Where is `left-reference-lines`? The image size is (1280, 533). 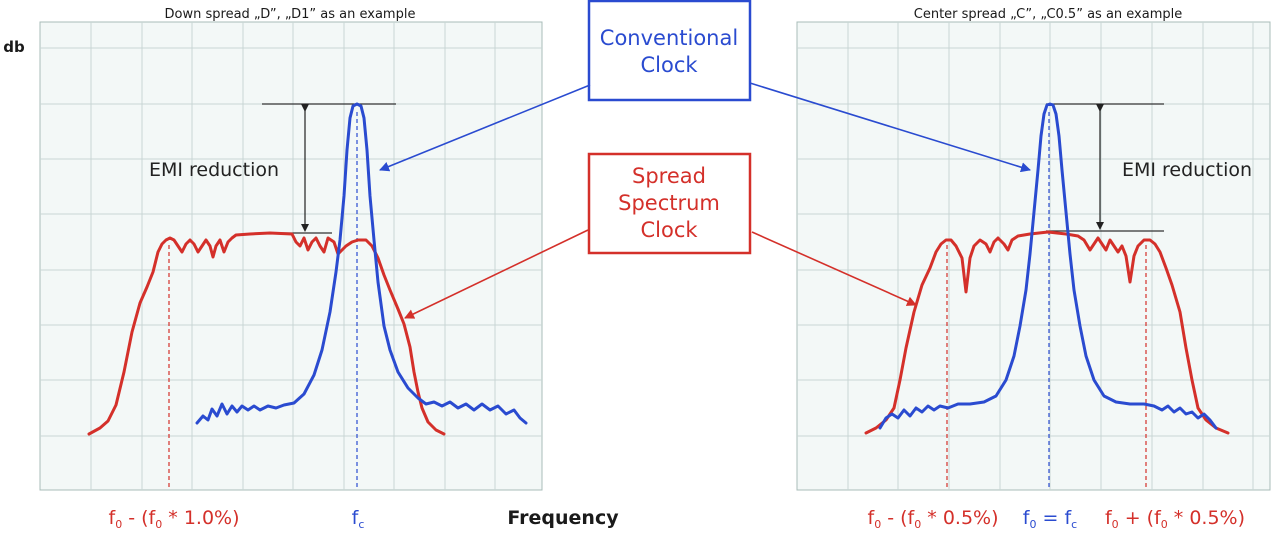 left-reference-lines is located at coordinates (282, 296).